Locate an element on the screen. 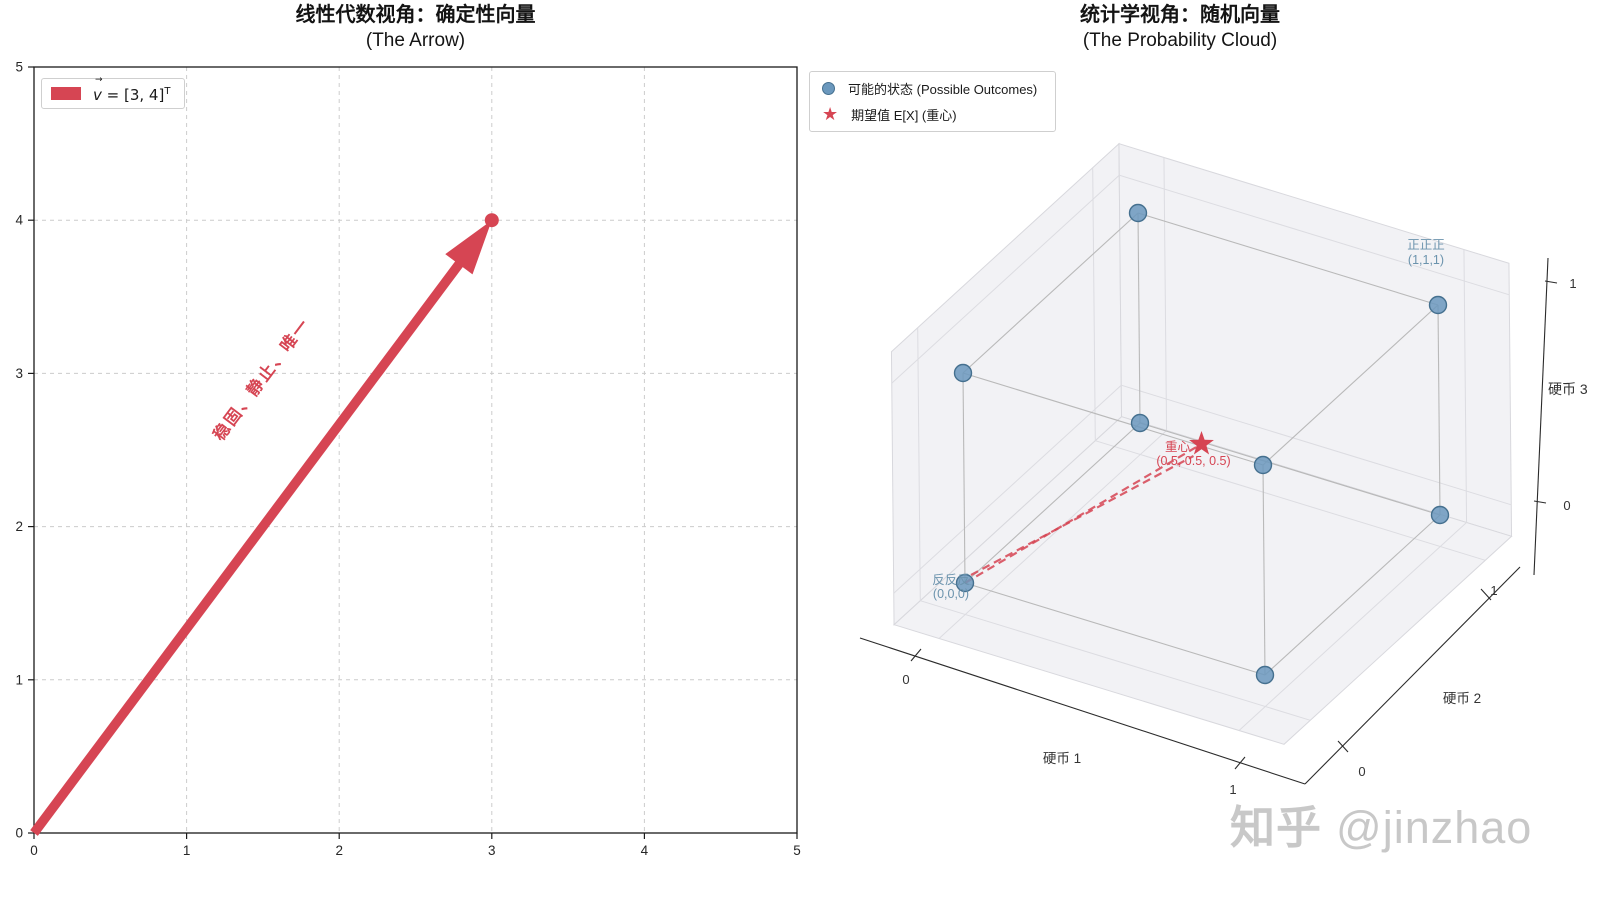 This screenshot has height=900, width=1600. tick-label: (0,0,0) is located at coordinates (951, 594).